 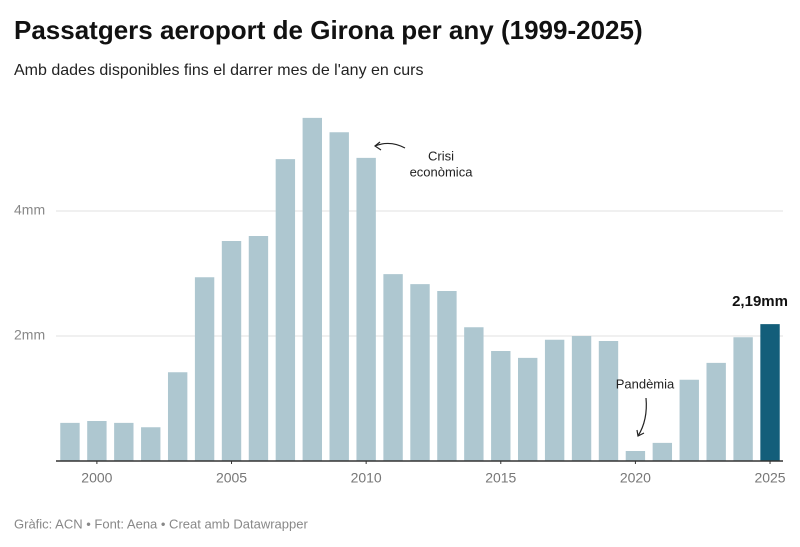 What do you see at coordinates (29, 210) in the screenshot?
I see `y-tick-label: 4mm` at bounding box center [29, 210].